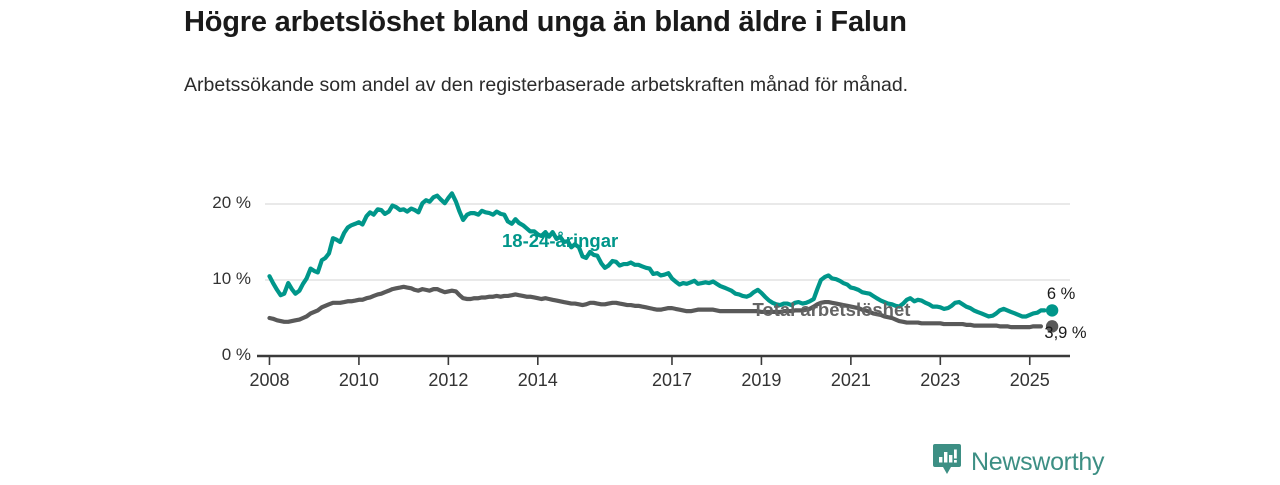 Image resolution: width=1280 pixels, height=485 pixels. Describe the element at coordinates (1052, 310) in the screenshot. I see `series-endpoint-youth` at that location.